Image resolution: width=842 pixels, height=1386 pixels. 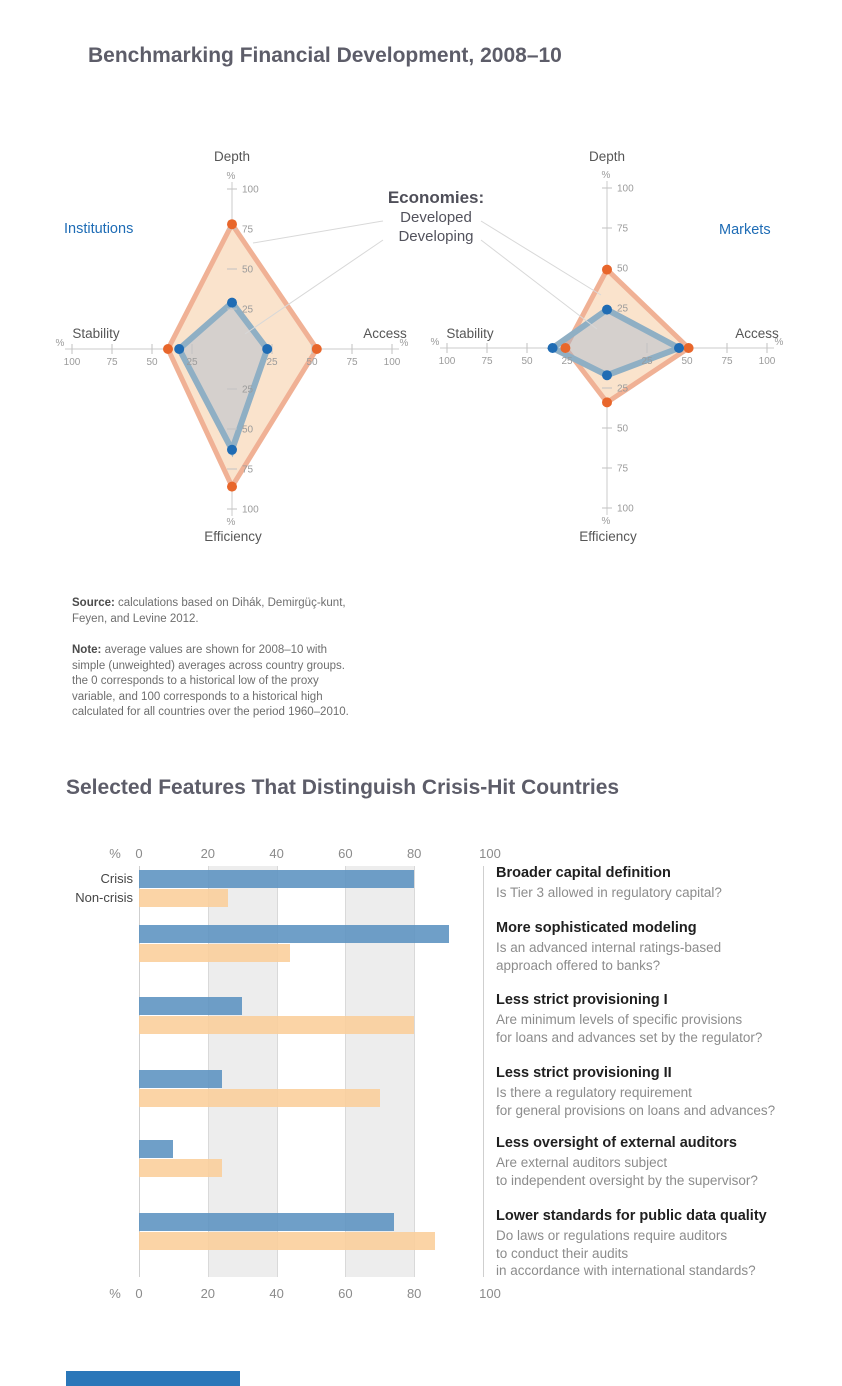 I want to click on feature-title: Less oversight of external auditors, so click(x=616, y=1143).